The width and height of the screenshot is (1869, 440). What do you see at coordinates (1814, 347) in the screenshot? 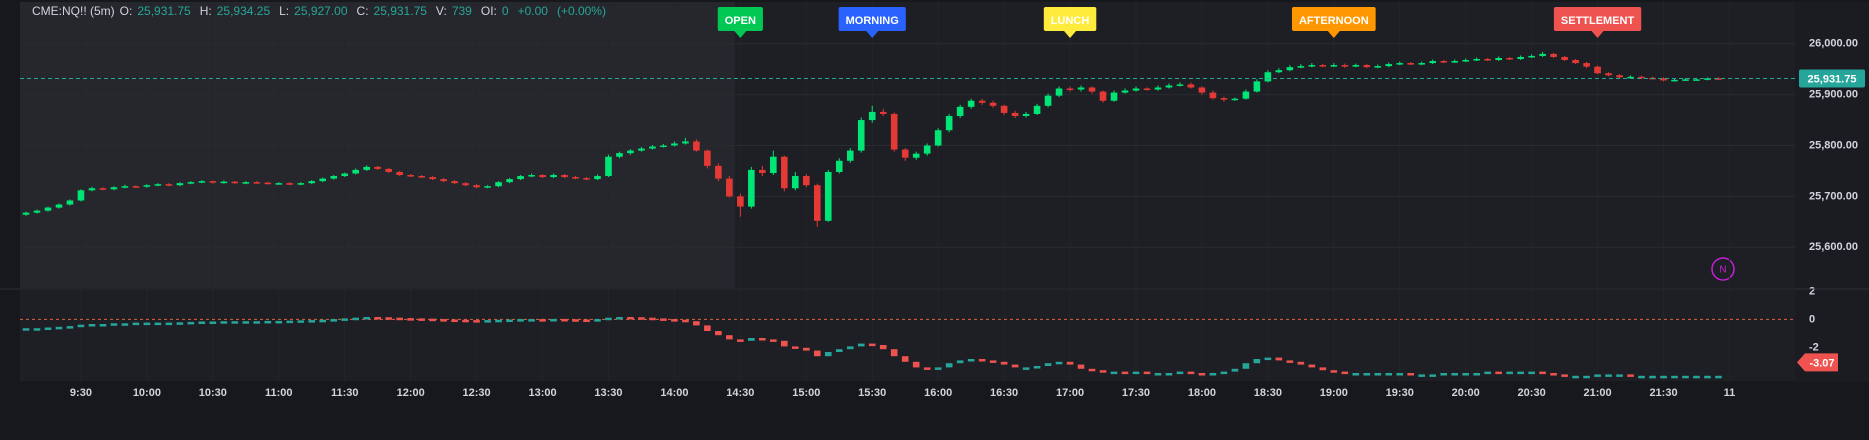
I see `osc-tick-label: -2` at bounding box center [1814, 347].